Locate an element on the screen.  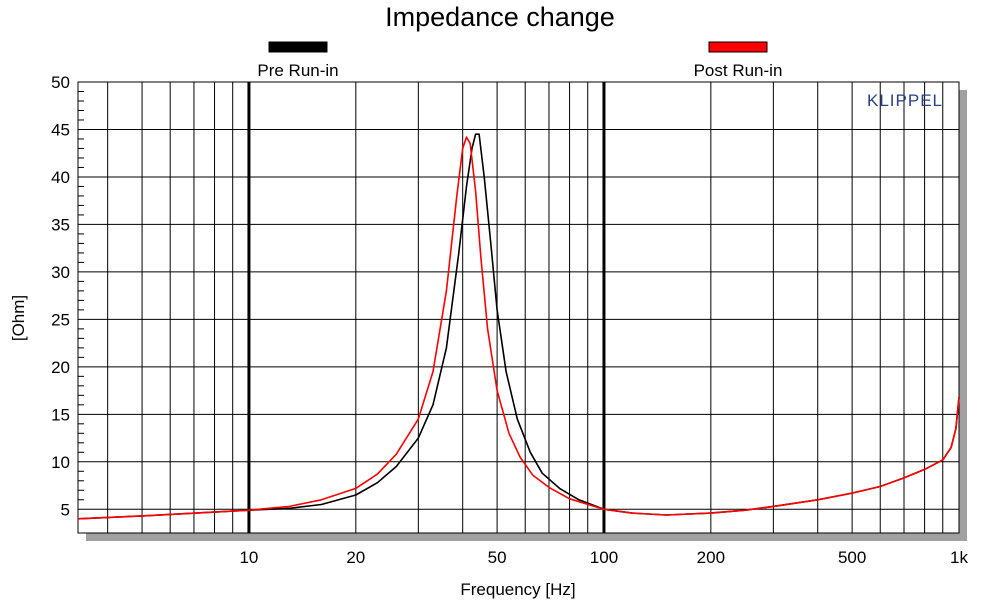
y-tick-label: 50 is located at coordinates (60, 82).